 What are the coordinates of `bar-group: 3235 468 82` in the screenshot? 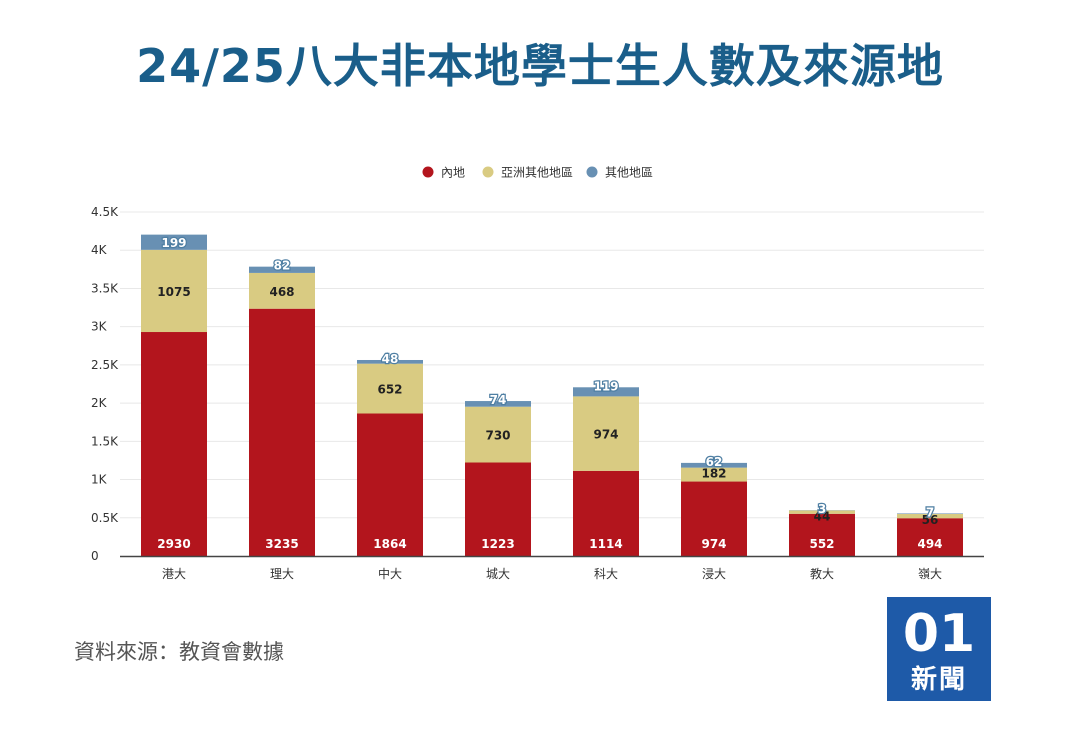 It's located at (282, 406).